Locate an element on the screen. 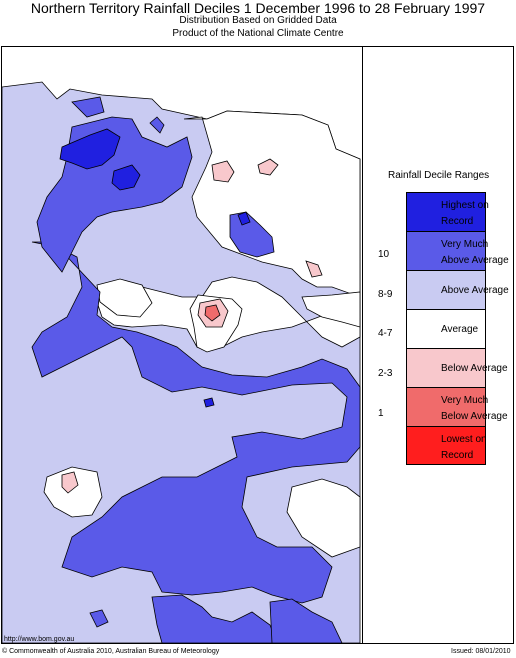 The width and height of the screenshot is (516, 658). legend-swatch-below: Below Average is located at coordinates (457, 367).